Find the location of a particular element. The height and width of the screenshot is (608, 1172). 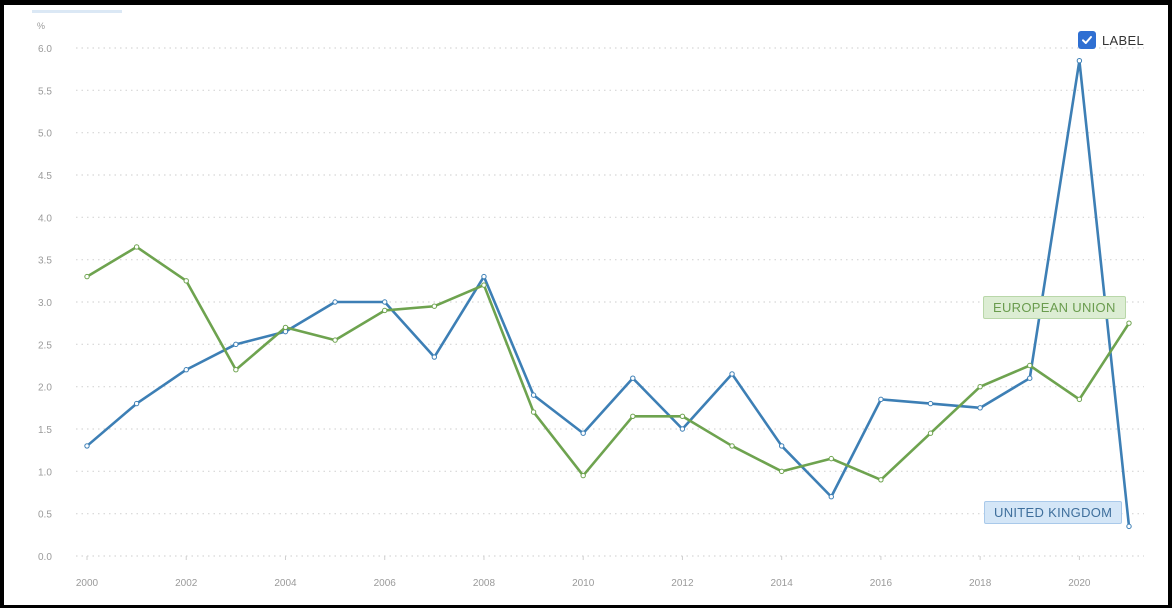

y-tick-label: 4.5 is located at coordinates (45, 176).